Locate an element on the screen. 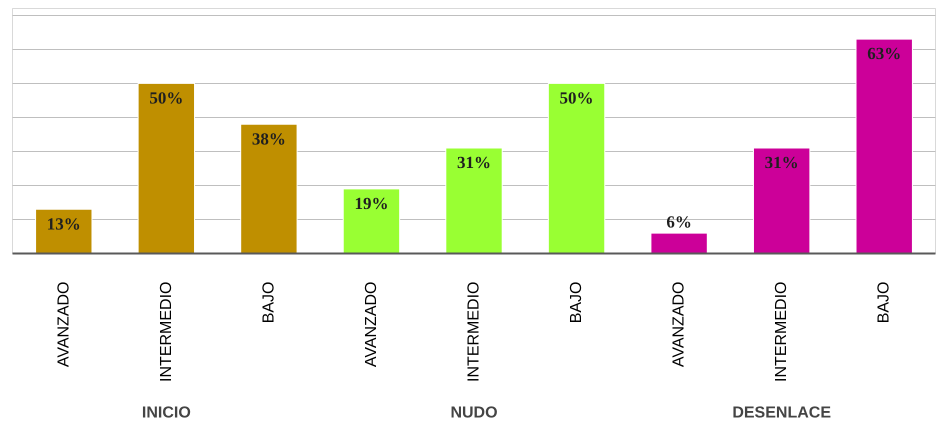 The width and height of the screenshot is (943, 424). data-label: 6% is located at coordinates (679, 222).